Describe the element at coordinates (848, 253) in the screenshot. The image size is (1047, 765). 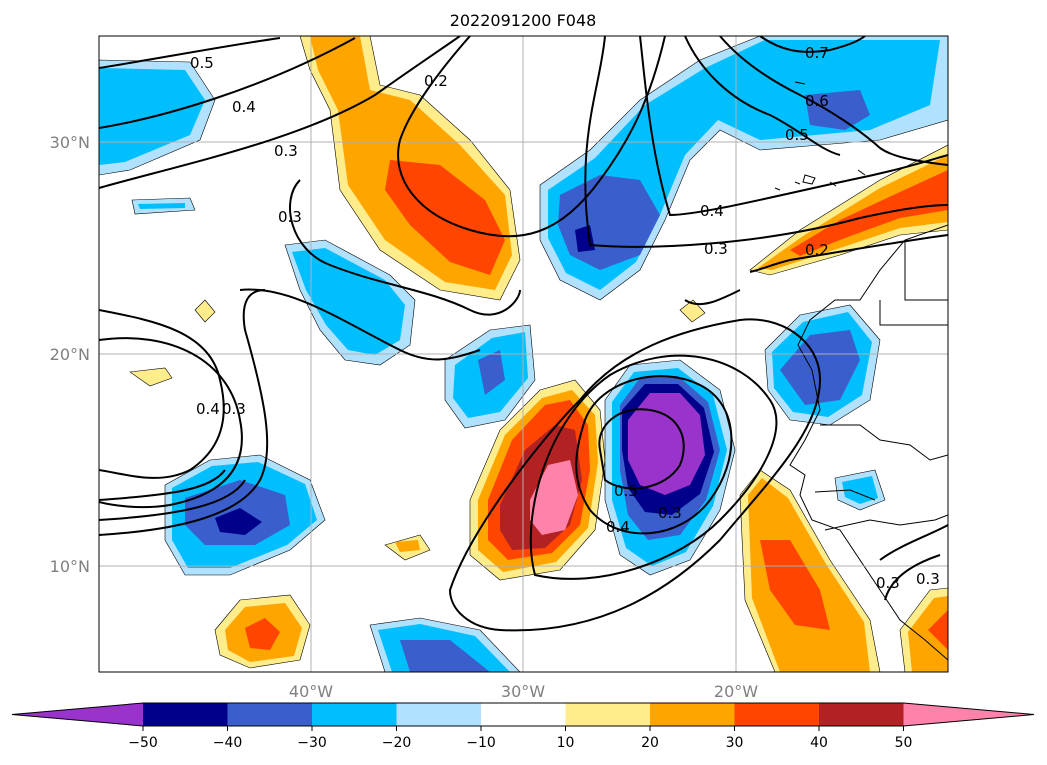
I see `contour-0.2-ne` at that location.